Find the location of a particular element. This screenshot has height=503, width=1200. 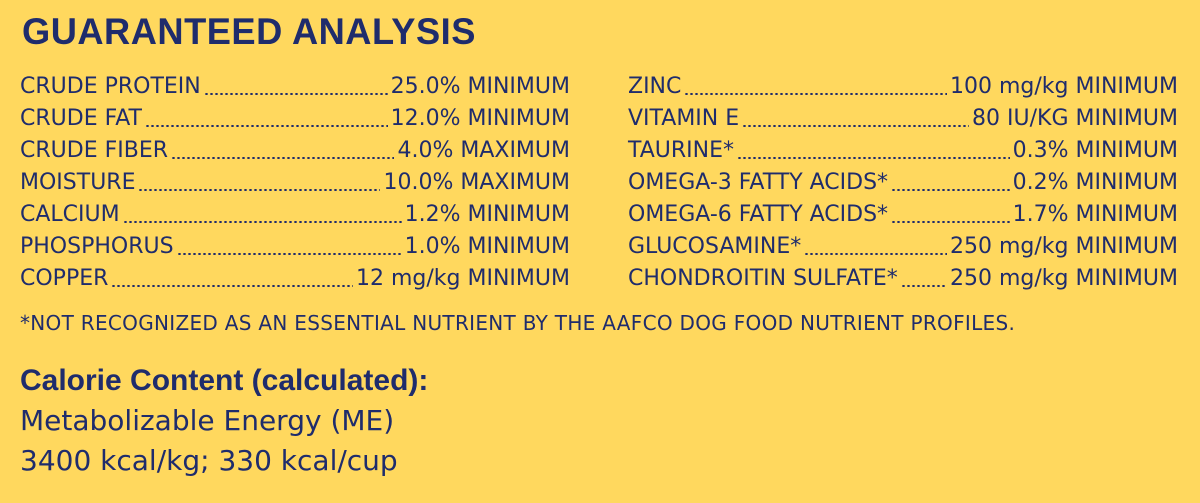

calorie-values: 3400 kcal/kg; 330 kcal/cup is located at coordinates (209, 460).